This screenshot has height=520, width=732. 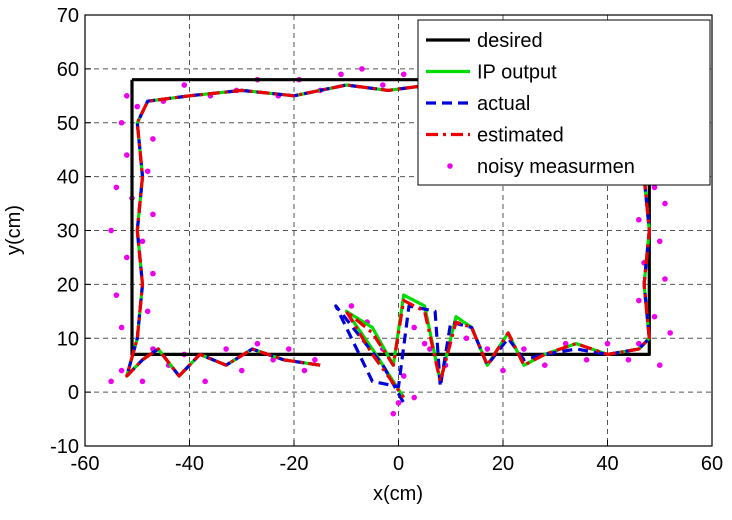 I want to click on x-tick-label: 0, so click(x=398, y=464).